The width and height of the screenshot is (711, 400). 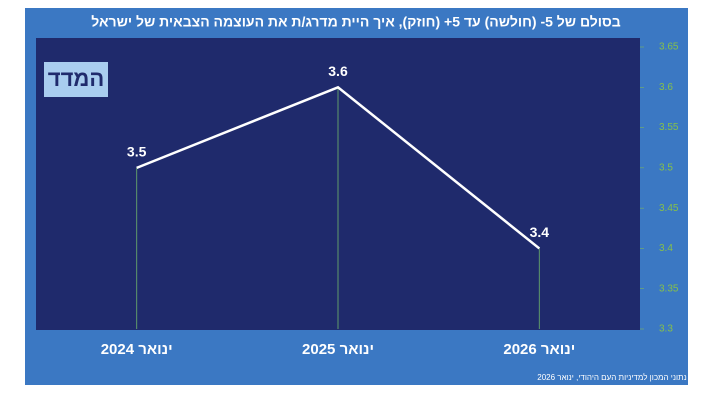 What do you see at coordinates (666, 248) in the screenshot?
I see `y-tick-label: 3.4` at bounding box center [666, 248].